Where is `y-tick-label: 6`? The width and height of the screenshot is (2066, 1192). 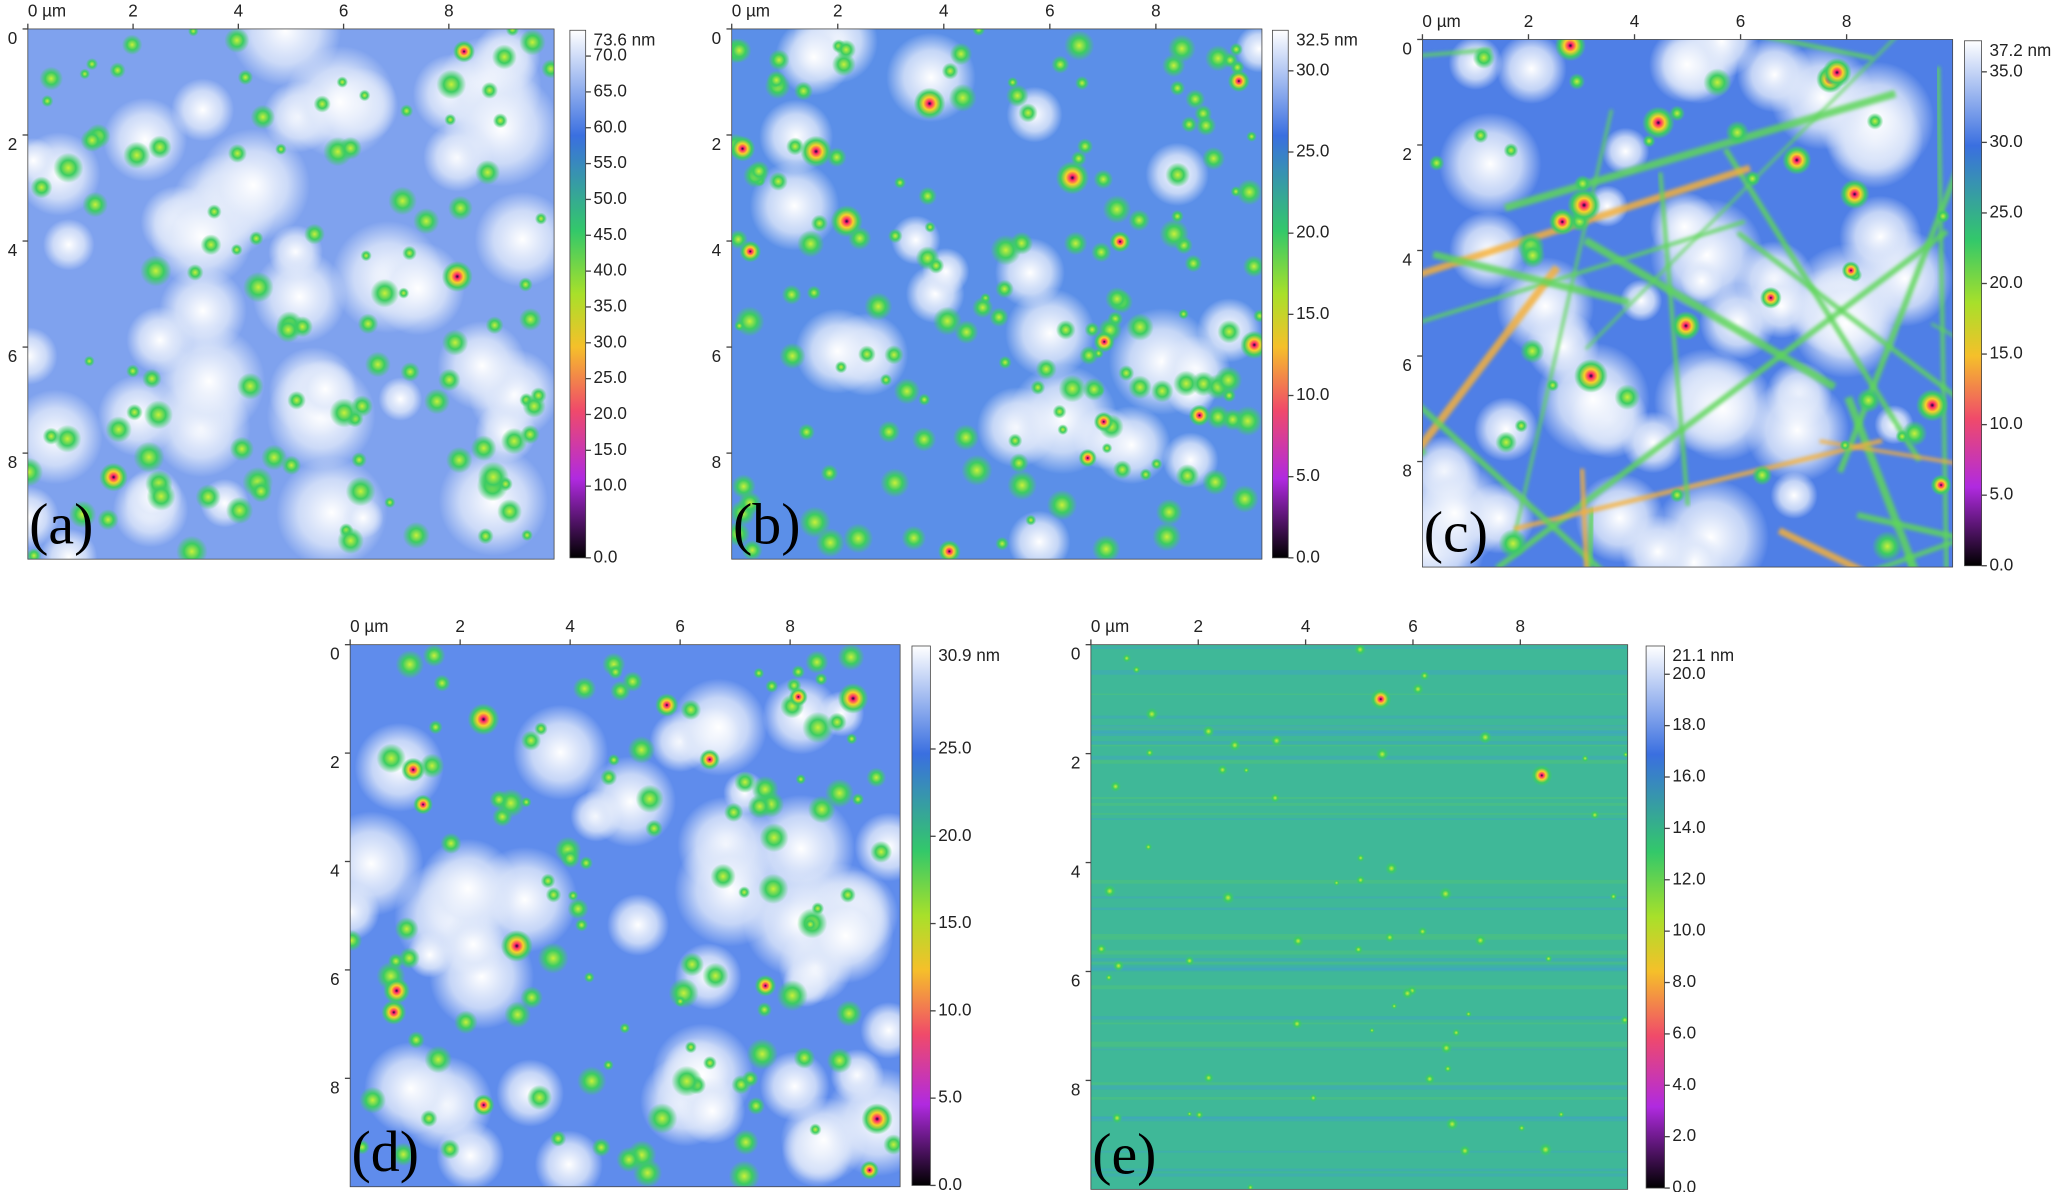
y-tick-label: 6 is located at coordinates (13, 356).